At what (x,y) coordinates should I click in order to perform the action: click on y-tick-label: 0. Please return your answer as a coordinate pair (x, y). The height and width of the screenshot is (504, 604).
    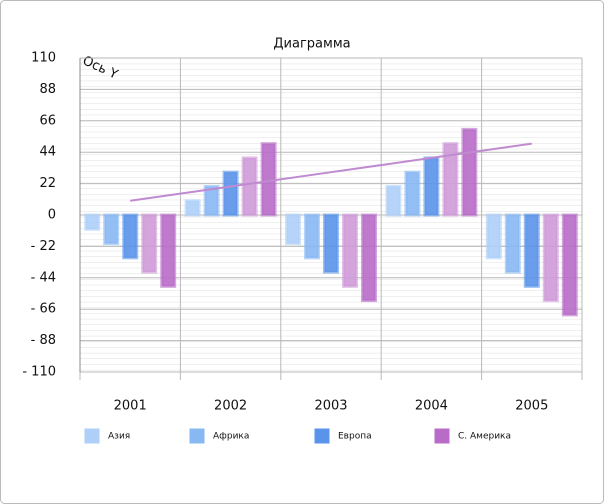
    Looking at the image, I should click on (52, 215).